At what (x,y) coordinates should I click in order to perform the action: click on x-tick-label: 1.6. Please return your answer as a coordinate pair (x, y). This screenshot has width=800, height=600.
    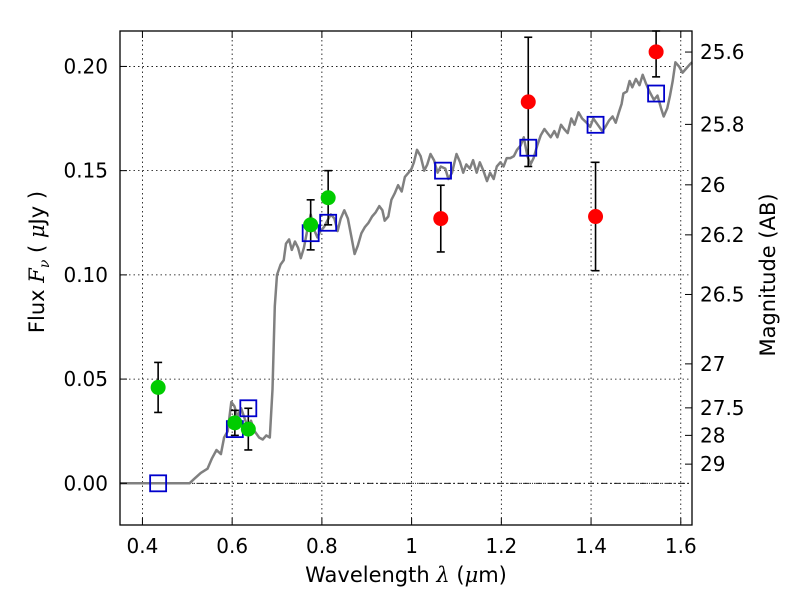
    Looking at the image, I should click on (681, 546).